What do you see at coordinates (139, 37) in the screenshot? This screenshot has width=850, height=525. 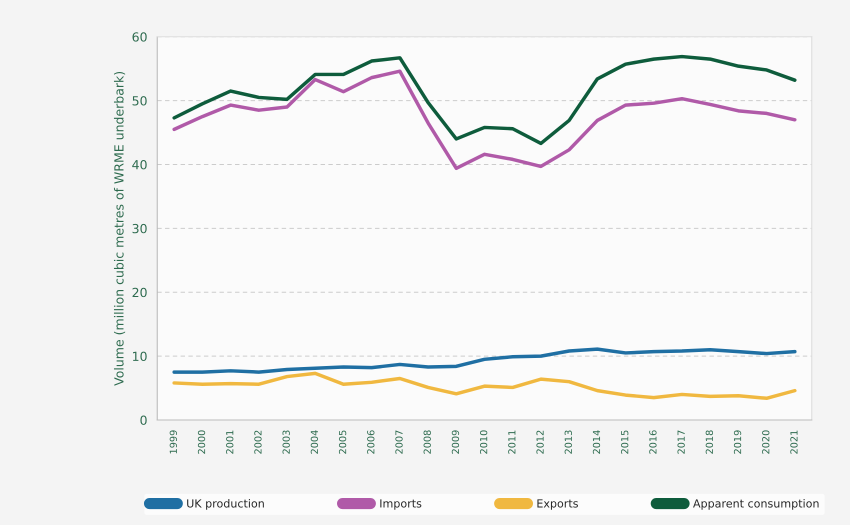 I see `y-tick-label: 60` at bounding box center [139, 37].